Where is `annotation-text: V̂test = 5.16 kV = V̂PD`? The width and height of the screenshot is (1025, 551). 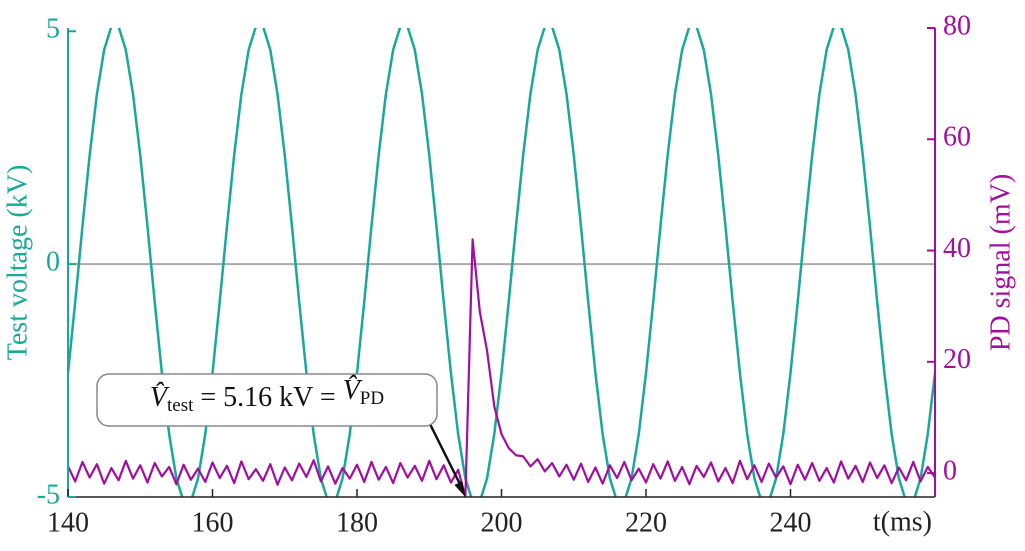
annotation-text: V̂test = 5.16 kV = V̂PD is located at coordinates (267, 395).